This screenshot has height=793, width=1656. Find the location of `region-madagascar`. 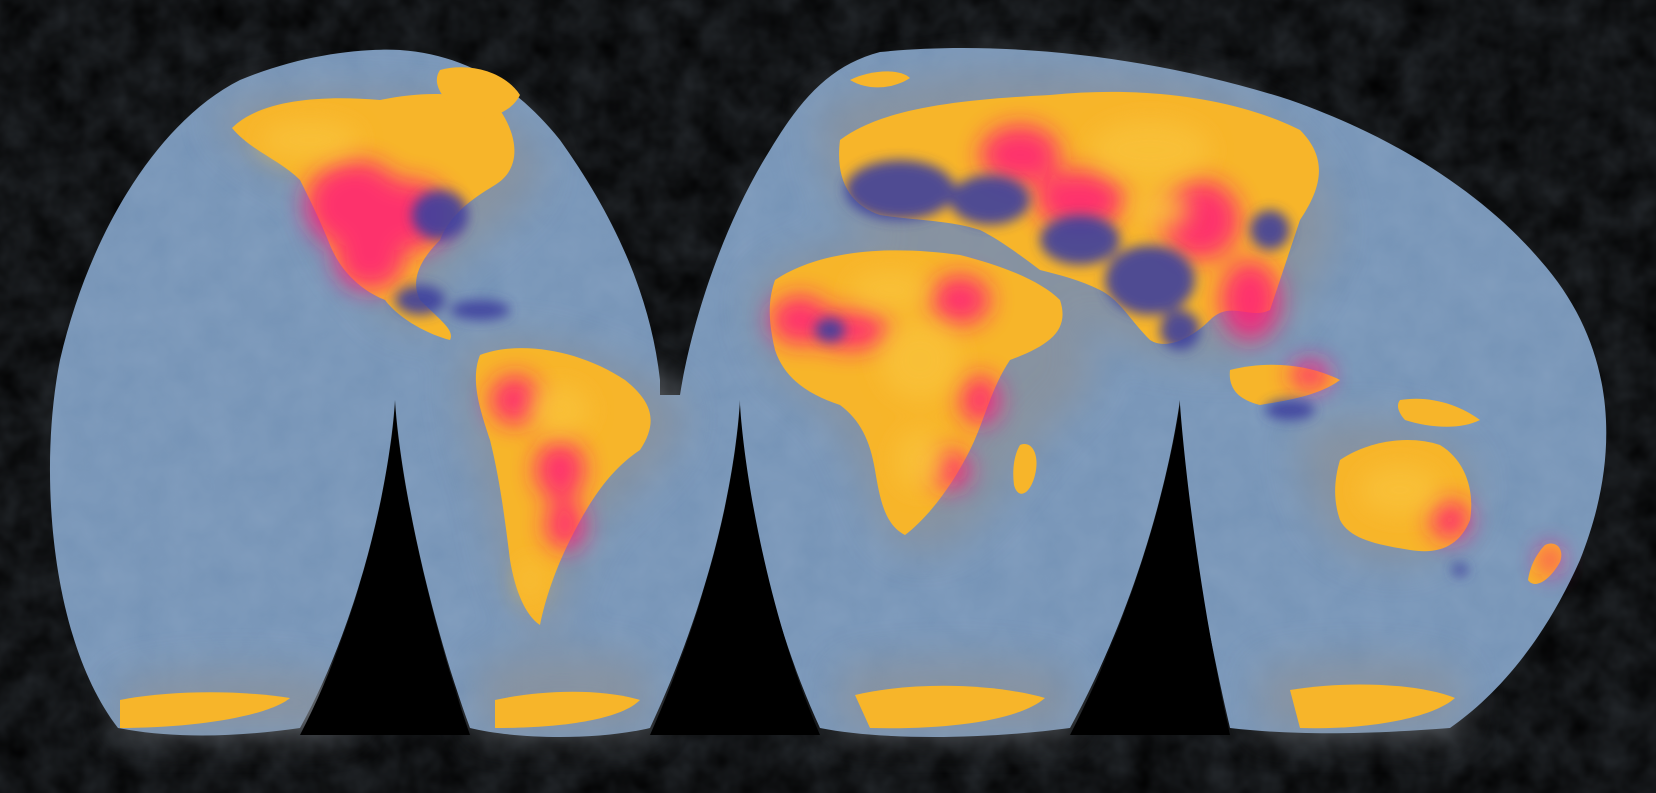

region-madagascar is located at coordinates (1025, 469).